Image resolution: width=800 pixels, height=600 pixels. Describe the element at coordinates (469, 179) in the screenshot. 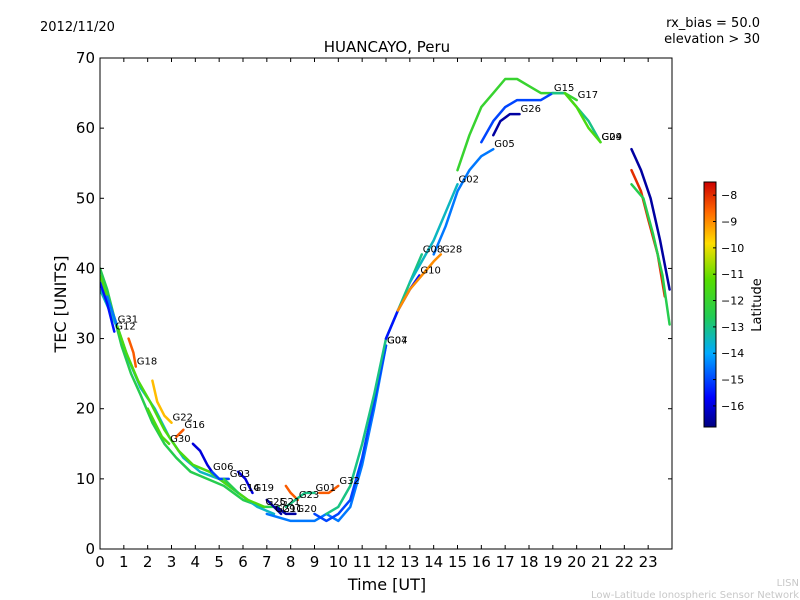

I see `prn-label-g02: G02` at that location.